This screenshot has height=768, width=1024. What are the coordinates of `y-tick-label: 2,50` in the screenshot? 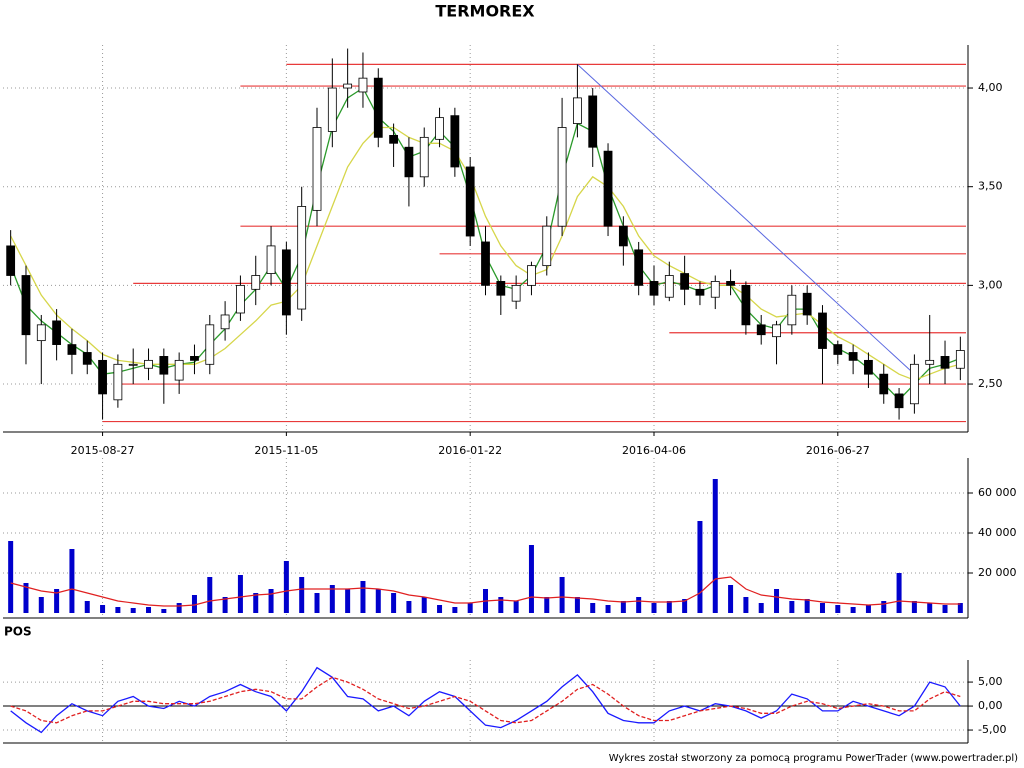 It's located at (990, 383).